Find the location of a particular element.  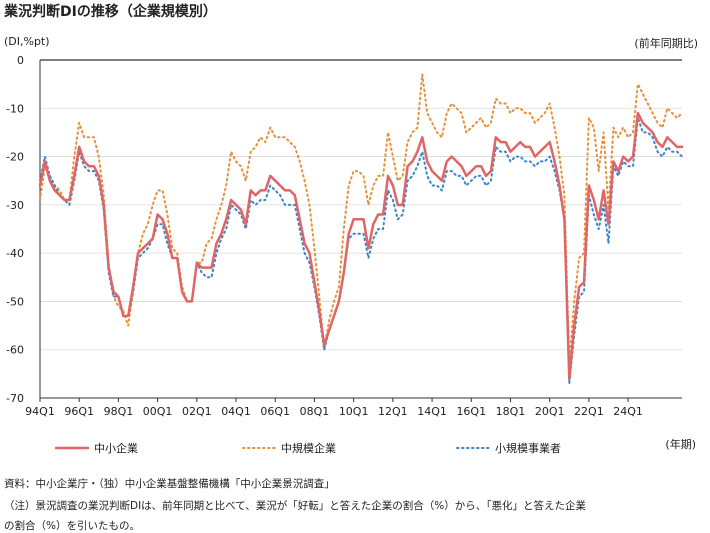

x-tick-label: 08Q1 is located at coordinates (315, 411).